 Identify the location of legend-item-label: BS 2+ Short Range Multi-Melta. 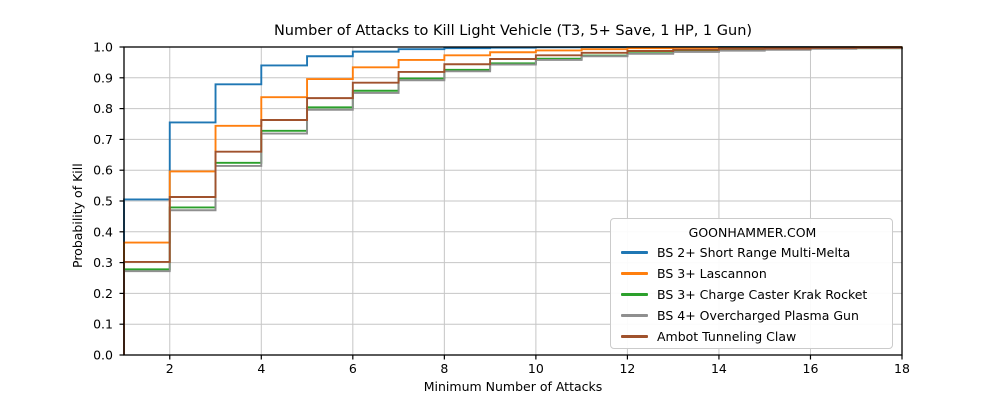
(754, 252).